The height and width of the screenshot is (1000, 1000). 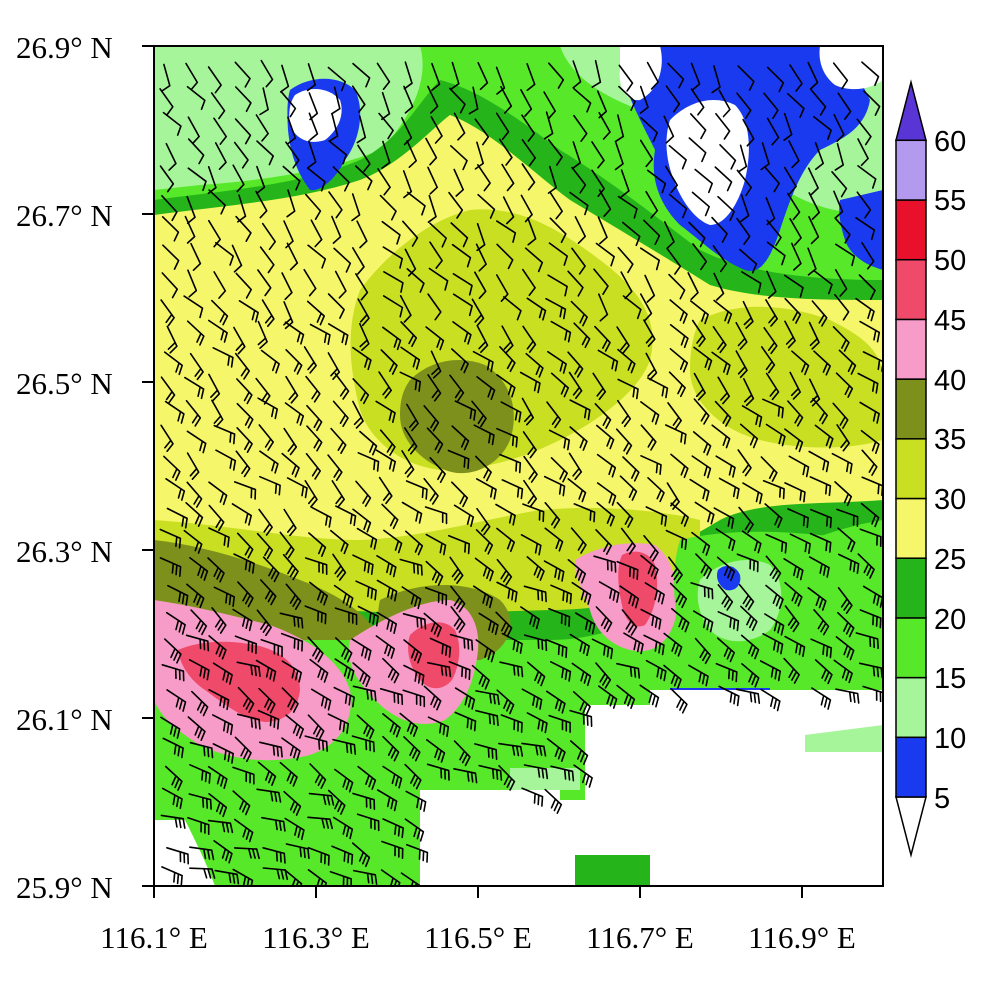 What do you see at coordinates (239, 681) in the screenshot?
I see `region-red-west` at bounding box center [239, 681].